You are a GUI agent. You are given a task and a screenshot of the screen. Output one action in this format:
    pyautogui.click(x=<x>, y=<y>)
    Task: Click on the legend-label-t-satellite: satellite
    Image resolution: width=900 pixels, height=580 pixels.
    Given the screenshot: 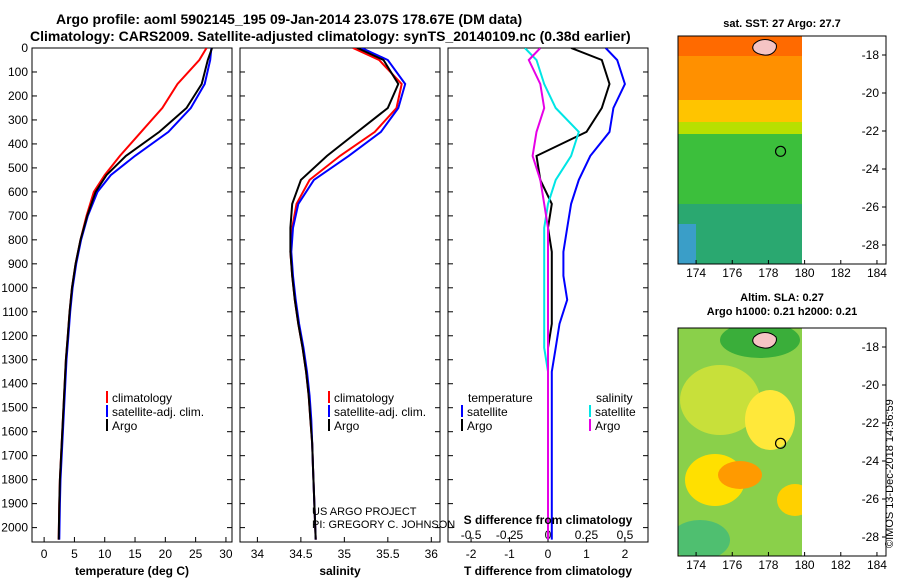 What is the action you would take?
    pyautogui.click(x=487, y=412)
    